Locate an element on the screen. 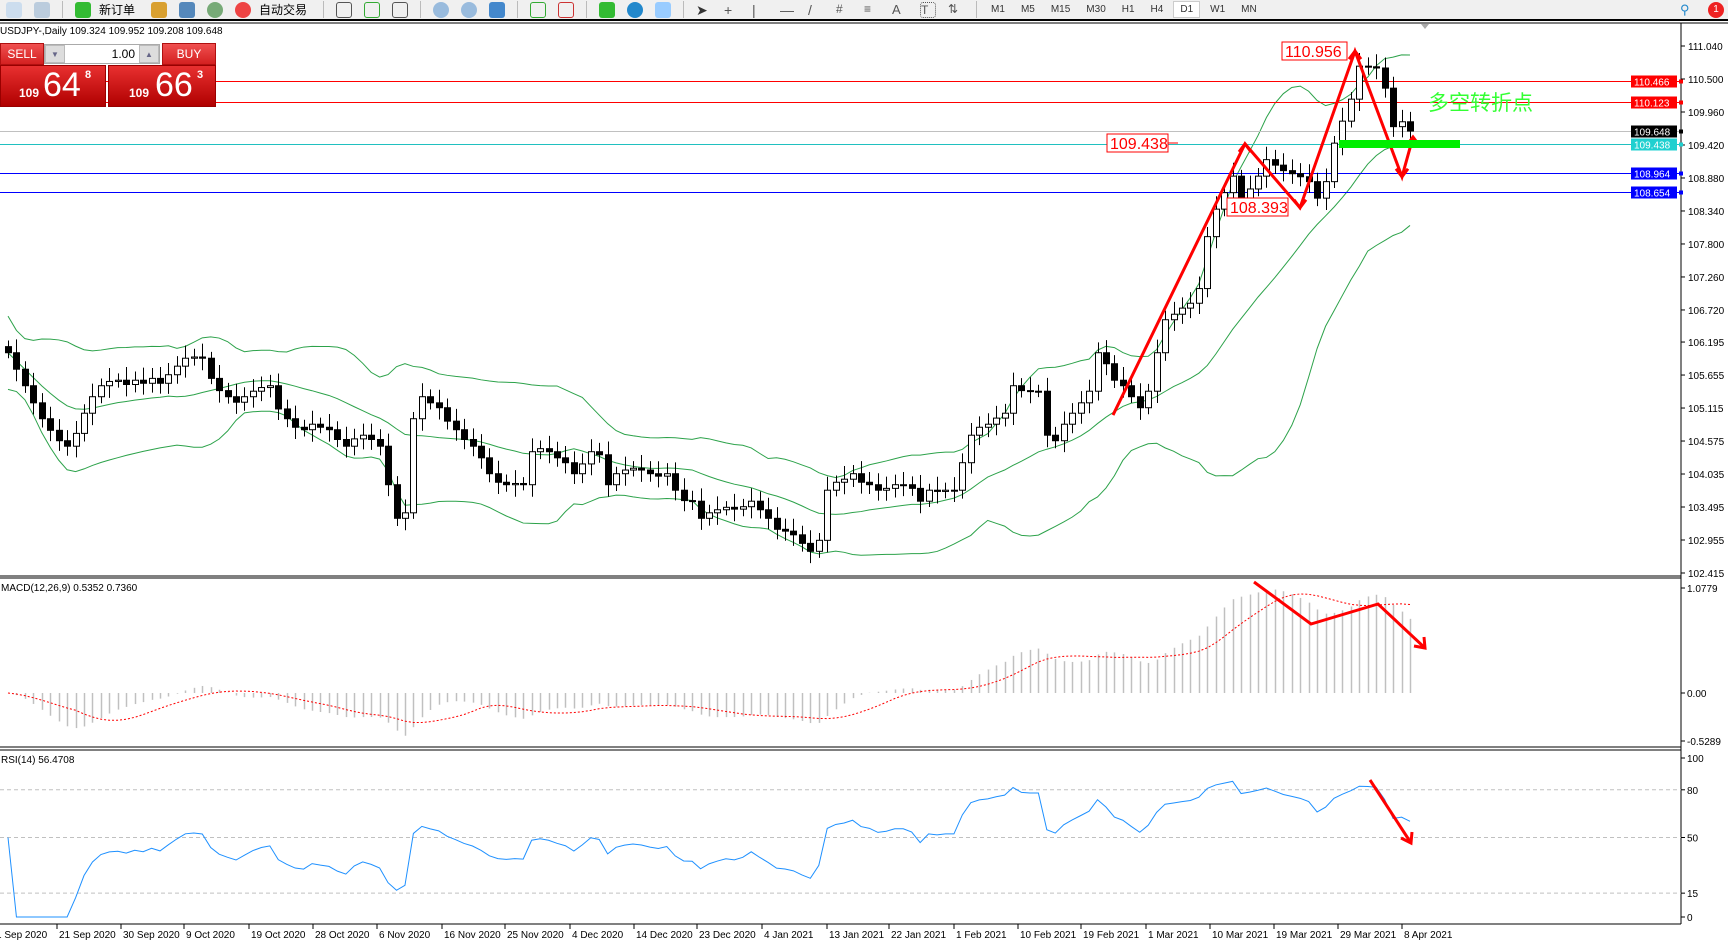  price-line-label: 110.466 is located at coordinates (1652, 83).